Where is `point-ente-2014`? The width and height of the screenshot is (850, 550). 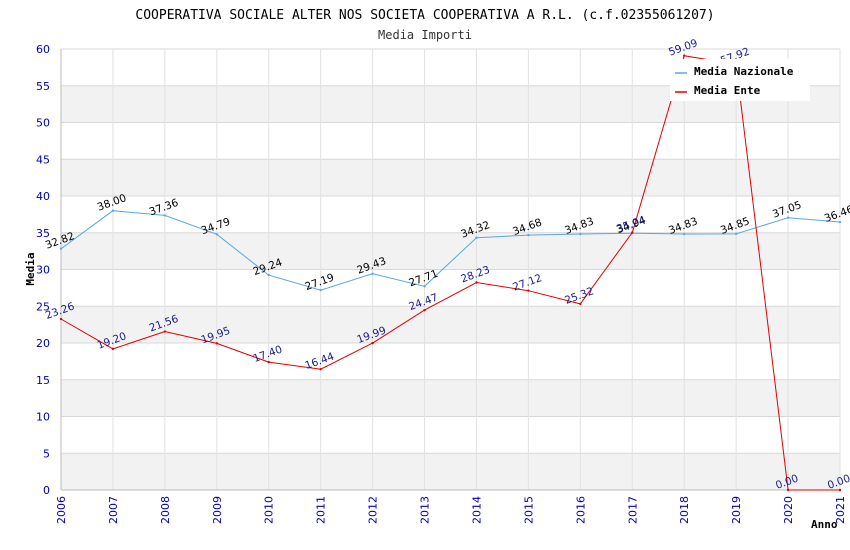
point-ente-2014 is located at coordinates (476, 282).